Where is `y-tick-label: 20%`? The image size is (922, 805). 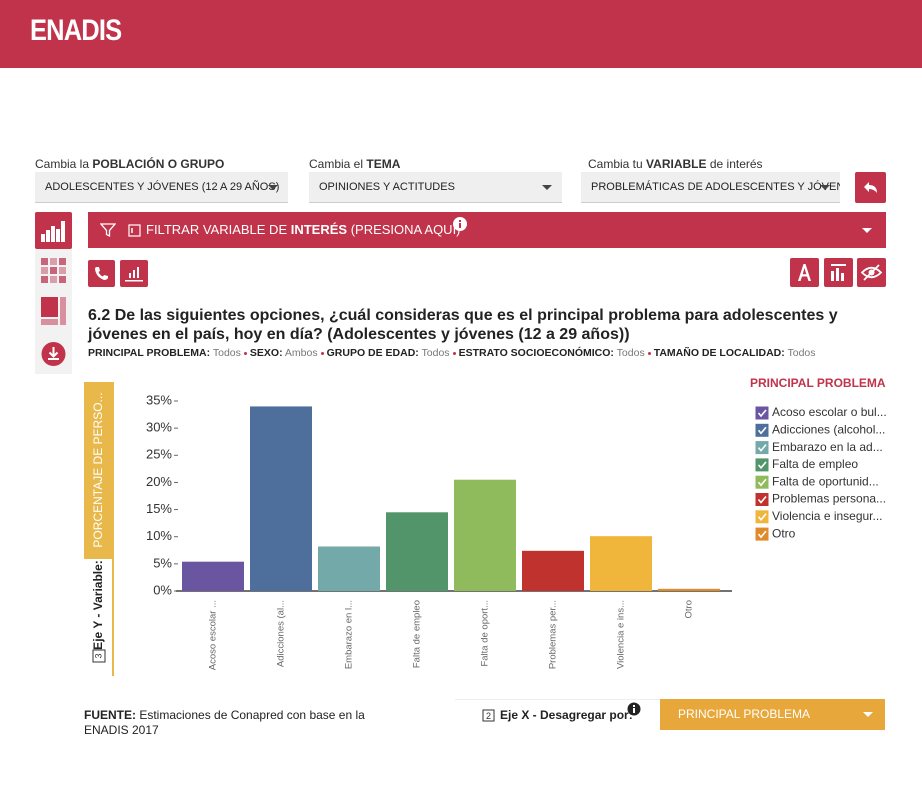 y-tick-label: 20% is located at coordinates (159, 481).